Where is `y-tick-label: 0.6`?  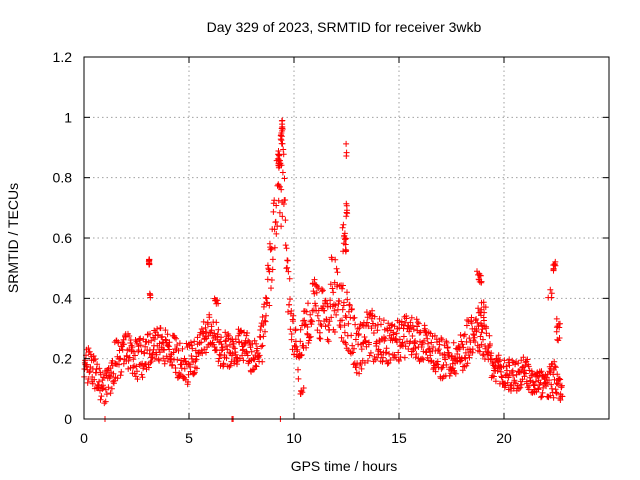
y-tick-label: 0.6 is located at coordinates (63, 238).